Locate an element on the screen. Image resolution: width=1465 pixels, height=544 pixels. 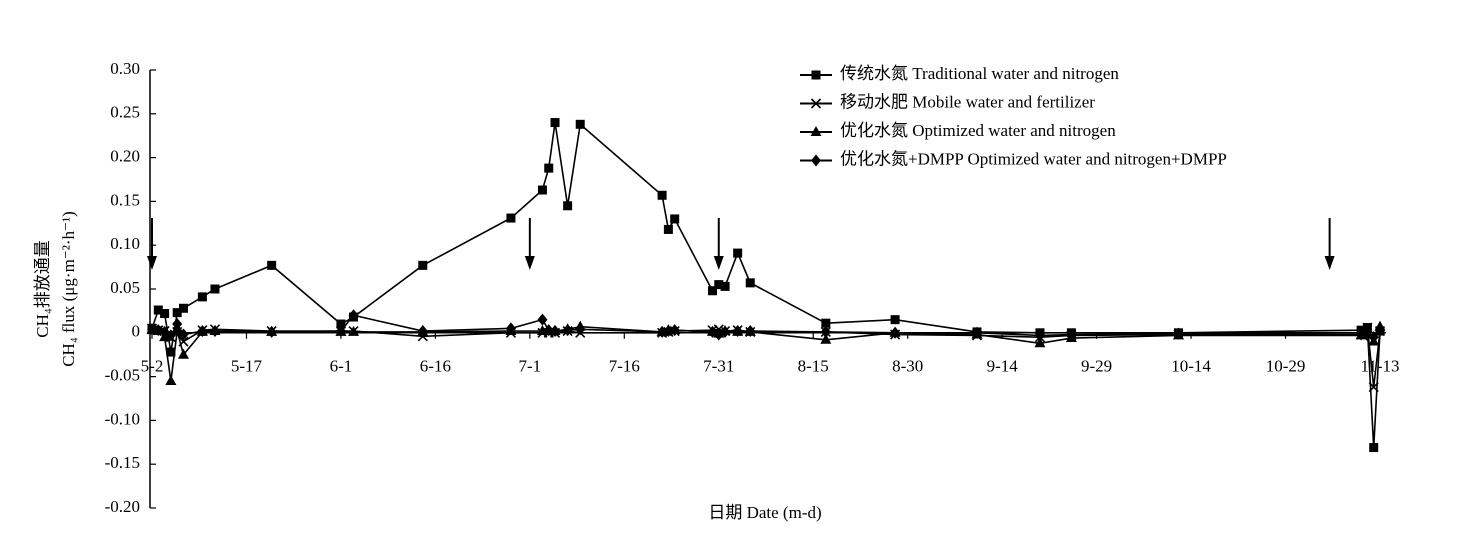
y-tick-label: 0.05 is located at coordinates (125, 287).